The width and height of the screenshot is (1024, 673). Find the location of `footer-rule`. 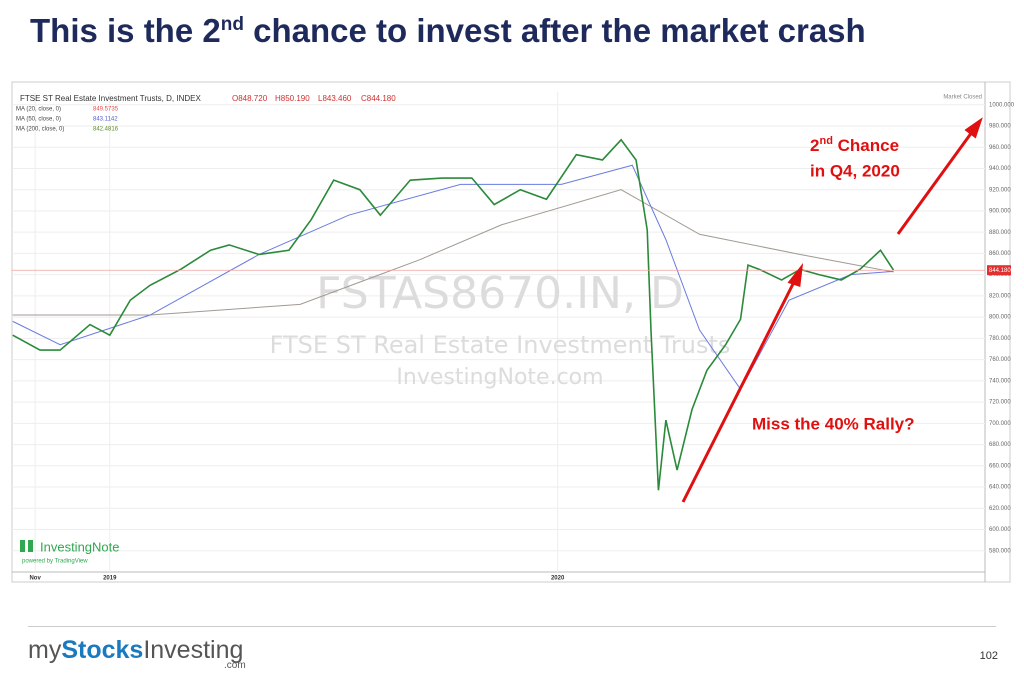

footer-rule is located at coordinates (512, 626).